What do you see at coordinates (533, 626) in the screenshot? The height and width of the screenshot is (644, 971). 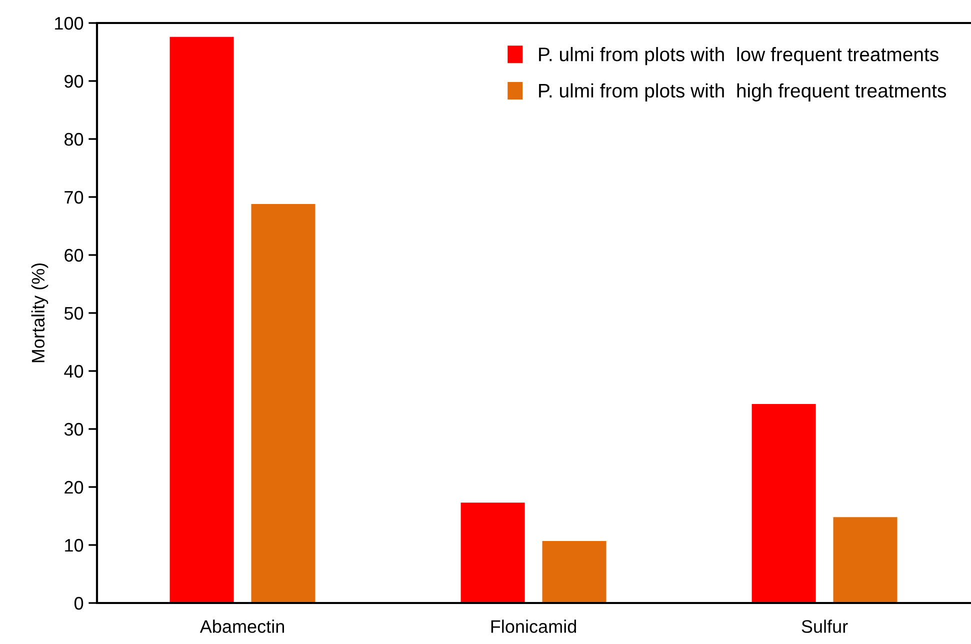 I see `x-tick-label: Flonicamid` at bounding box center [533, 626].